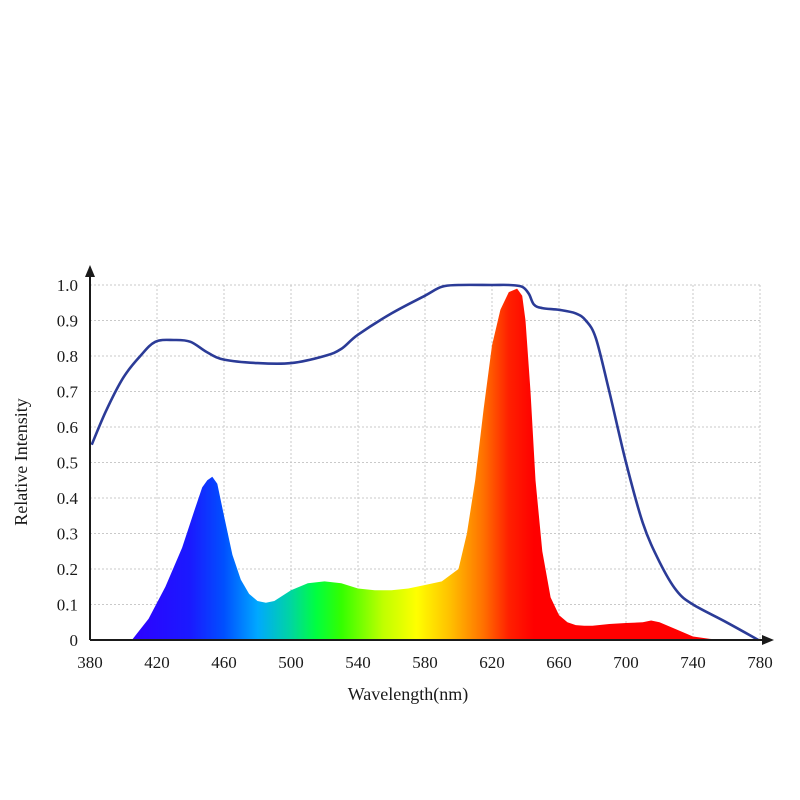  Describe the element at coordinates (760, 662) in the screenshot. I see `x-tick-label: 780` at that location.